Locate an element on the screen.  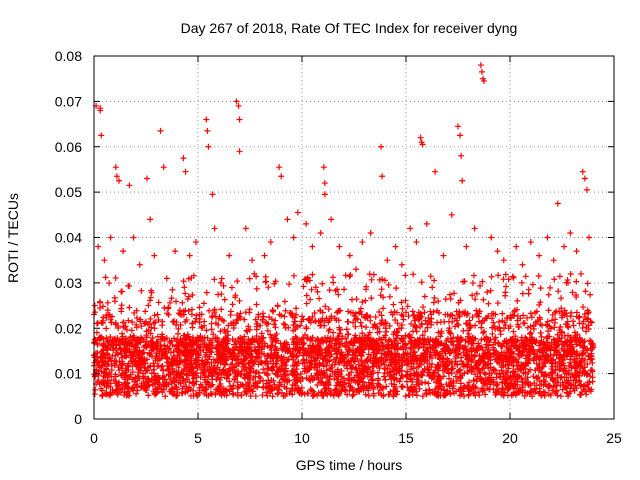
x-tick-label: 15 is located at coordinates (406, 438).